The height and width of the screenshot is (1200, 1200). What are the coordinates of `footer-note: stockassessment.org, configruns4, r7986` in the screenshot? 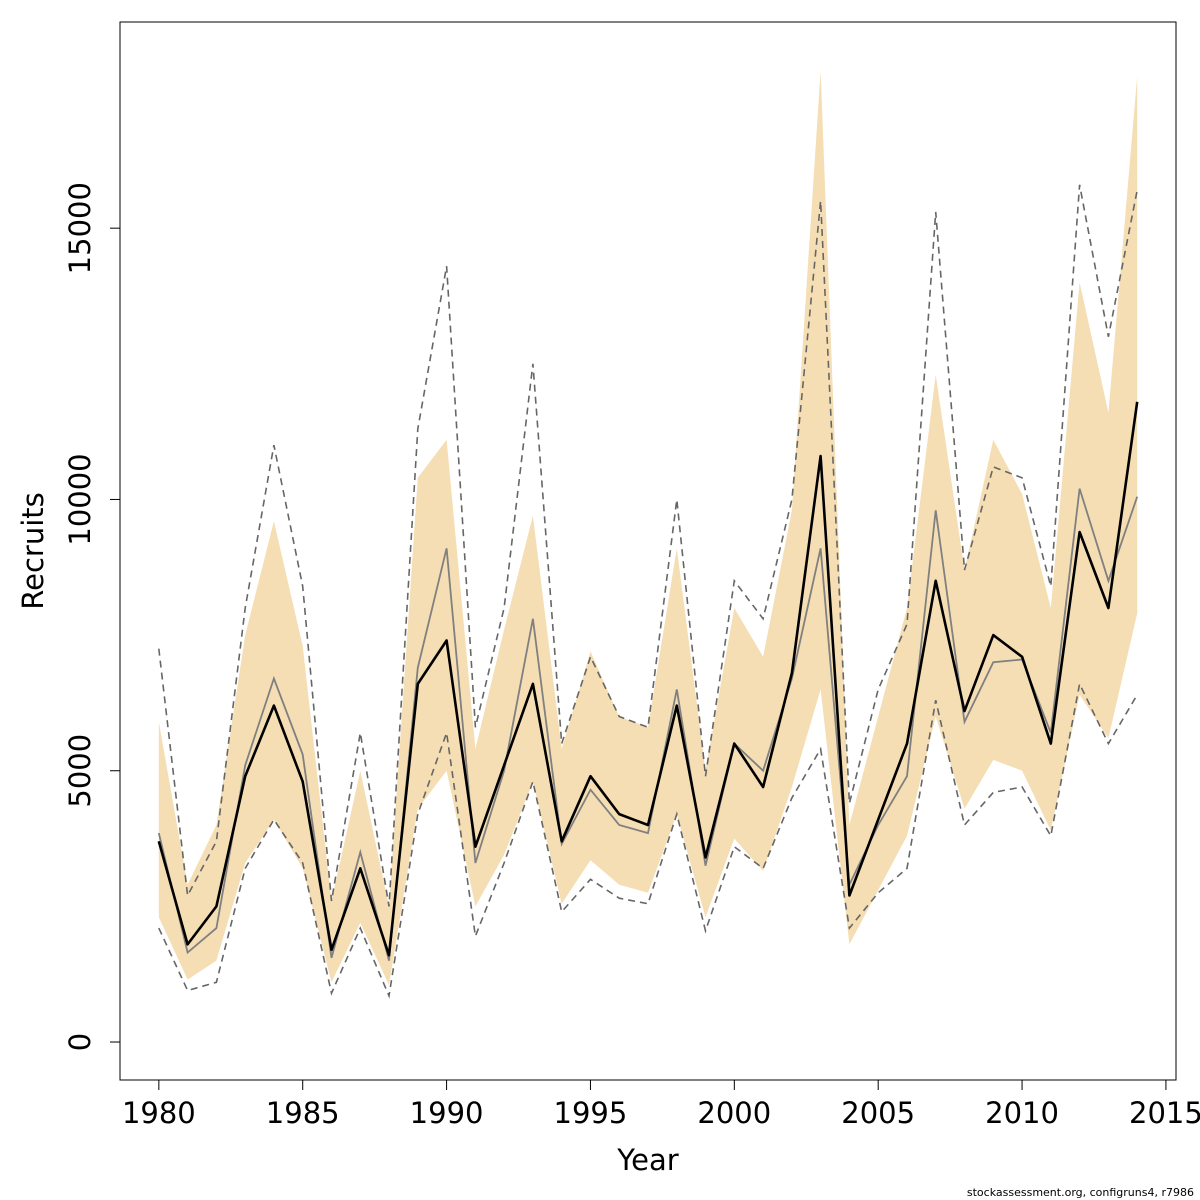 It's located at (1080, 1192).